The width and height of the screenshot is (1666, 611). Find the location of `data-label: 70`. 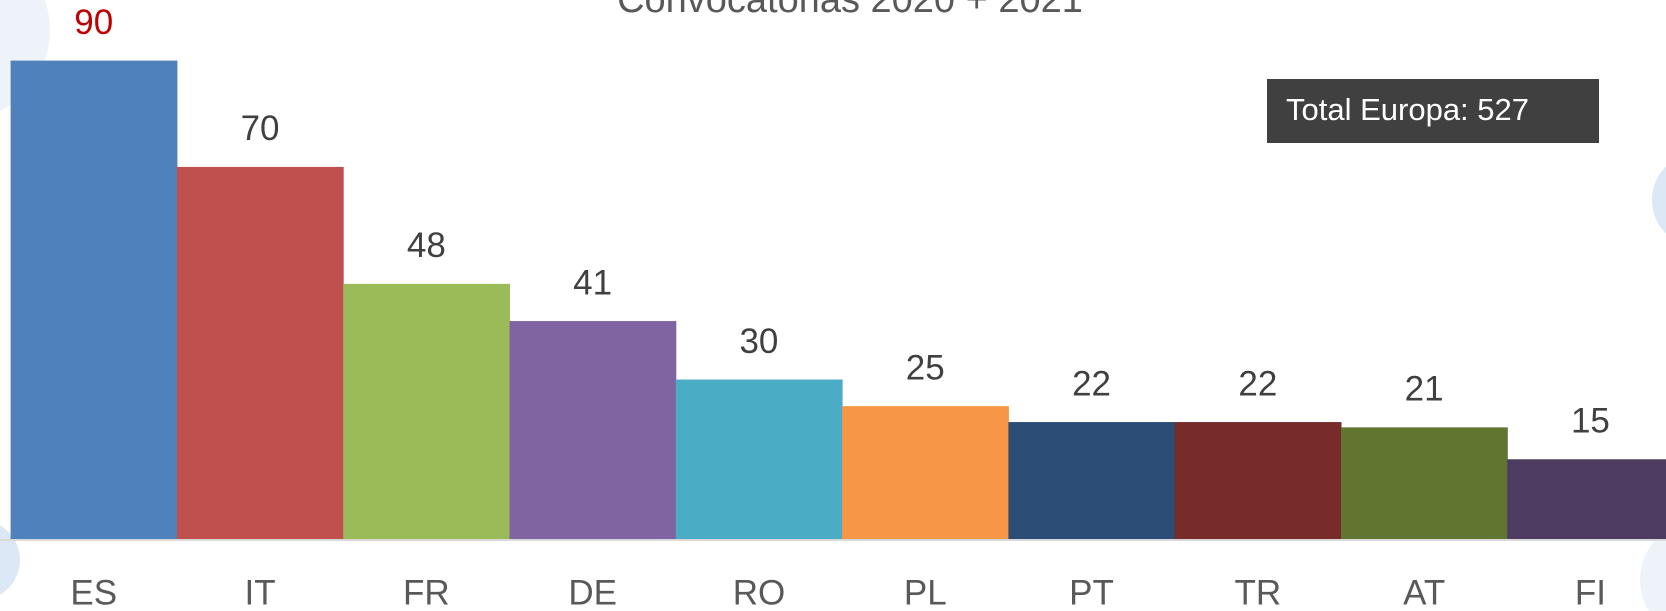

data-label: 70 is located at coordinates (260, 128).